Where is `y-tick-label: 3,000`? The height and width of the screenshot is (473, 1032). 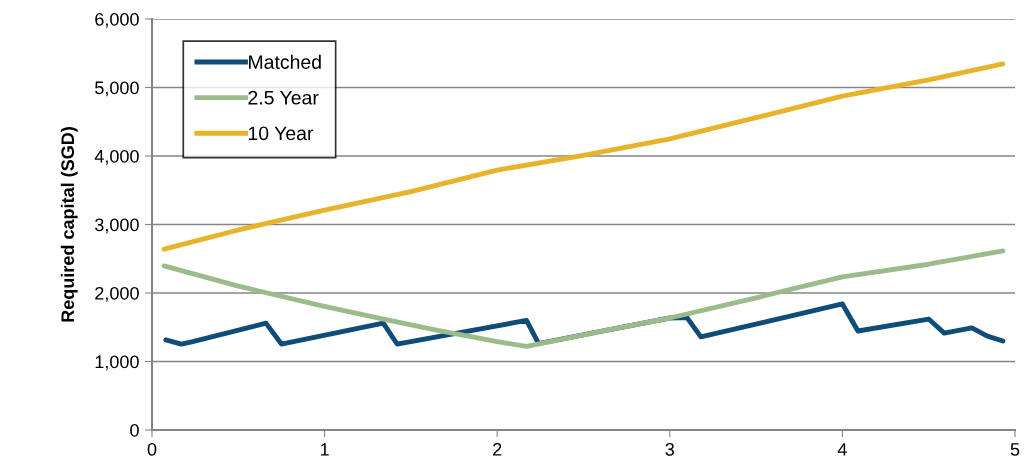 y-tick-label: 3,000 is located at coordinates (117, 226).